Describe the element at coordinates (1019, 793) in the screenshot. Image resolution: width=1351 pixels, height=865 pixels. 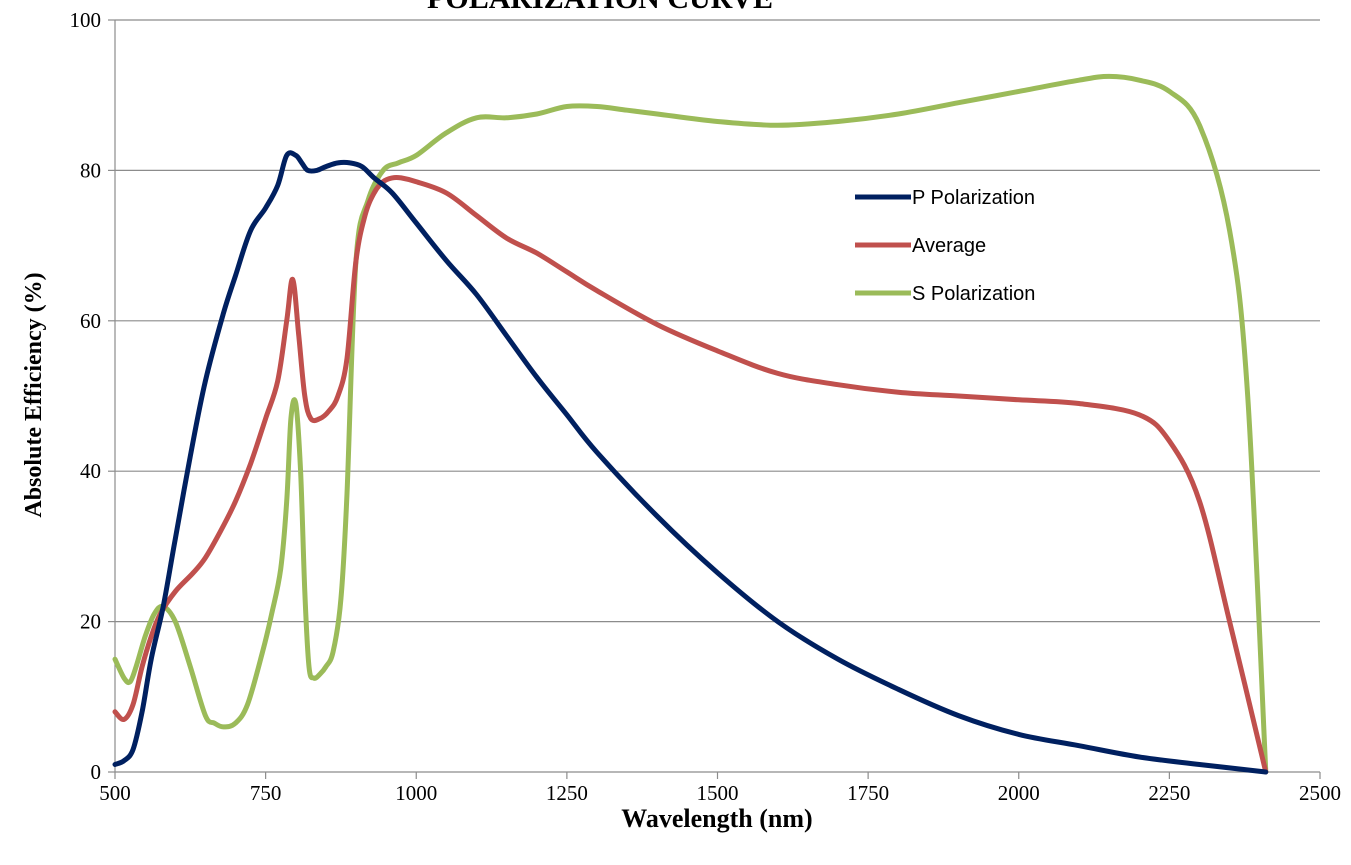
I see `x-tick-label-2000: 2000` at that location.